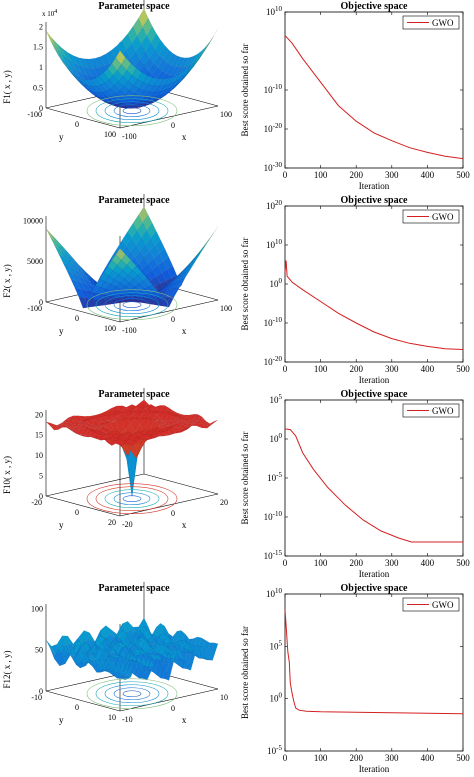 Image resolution: width=474 pixels, height=777 pixels. What do you see at coordinates (37, 608) in the screenshot?
I see `z-tick-label: 100` at bounding box center [37, 608].